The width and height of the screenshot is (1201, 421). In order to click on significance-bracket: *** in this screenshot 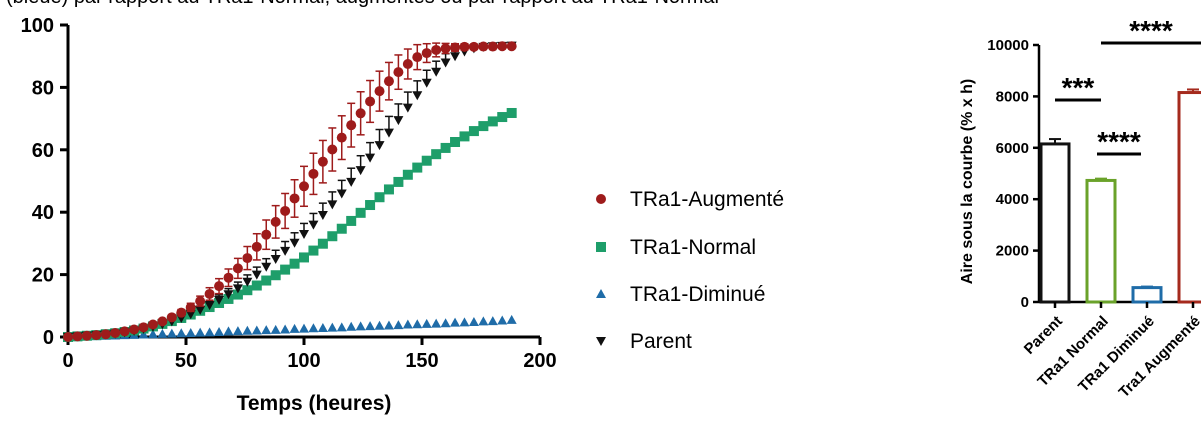, I will do `click(1078, 87)`.